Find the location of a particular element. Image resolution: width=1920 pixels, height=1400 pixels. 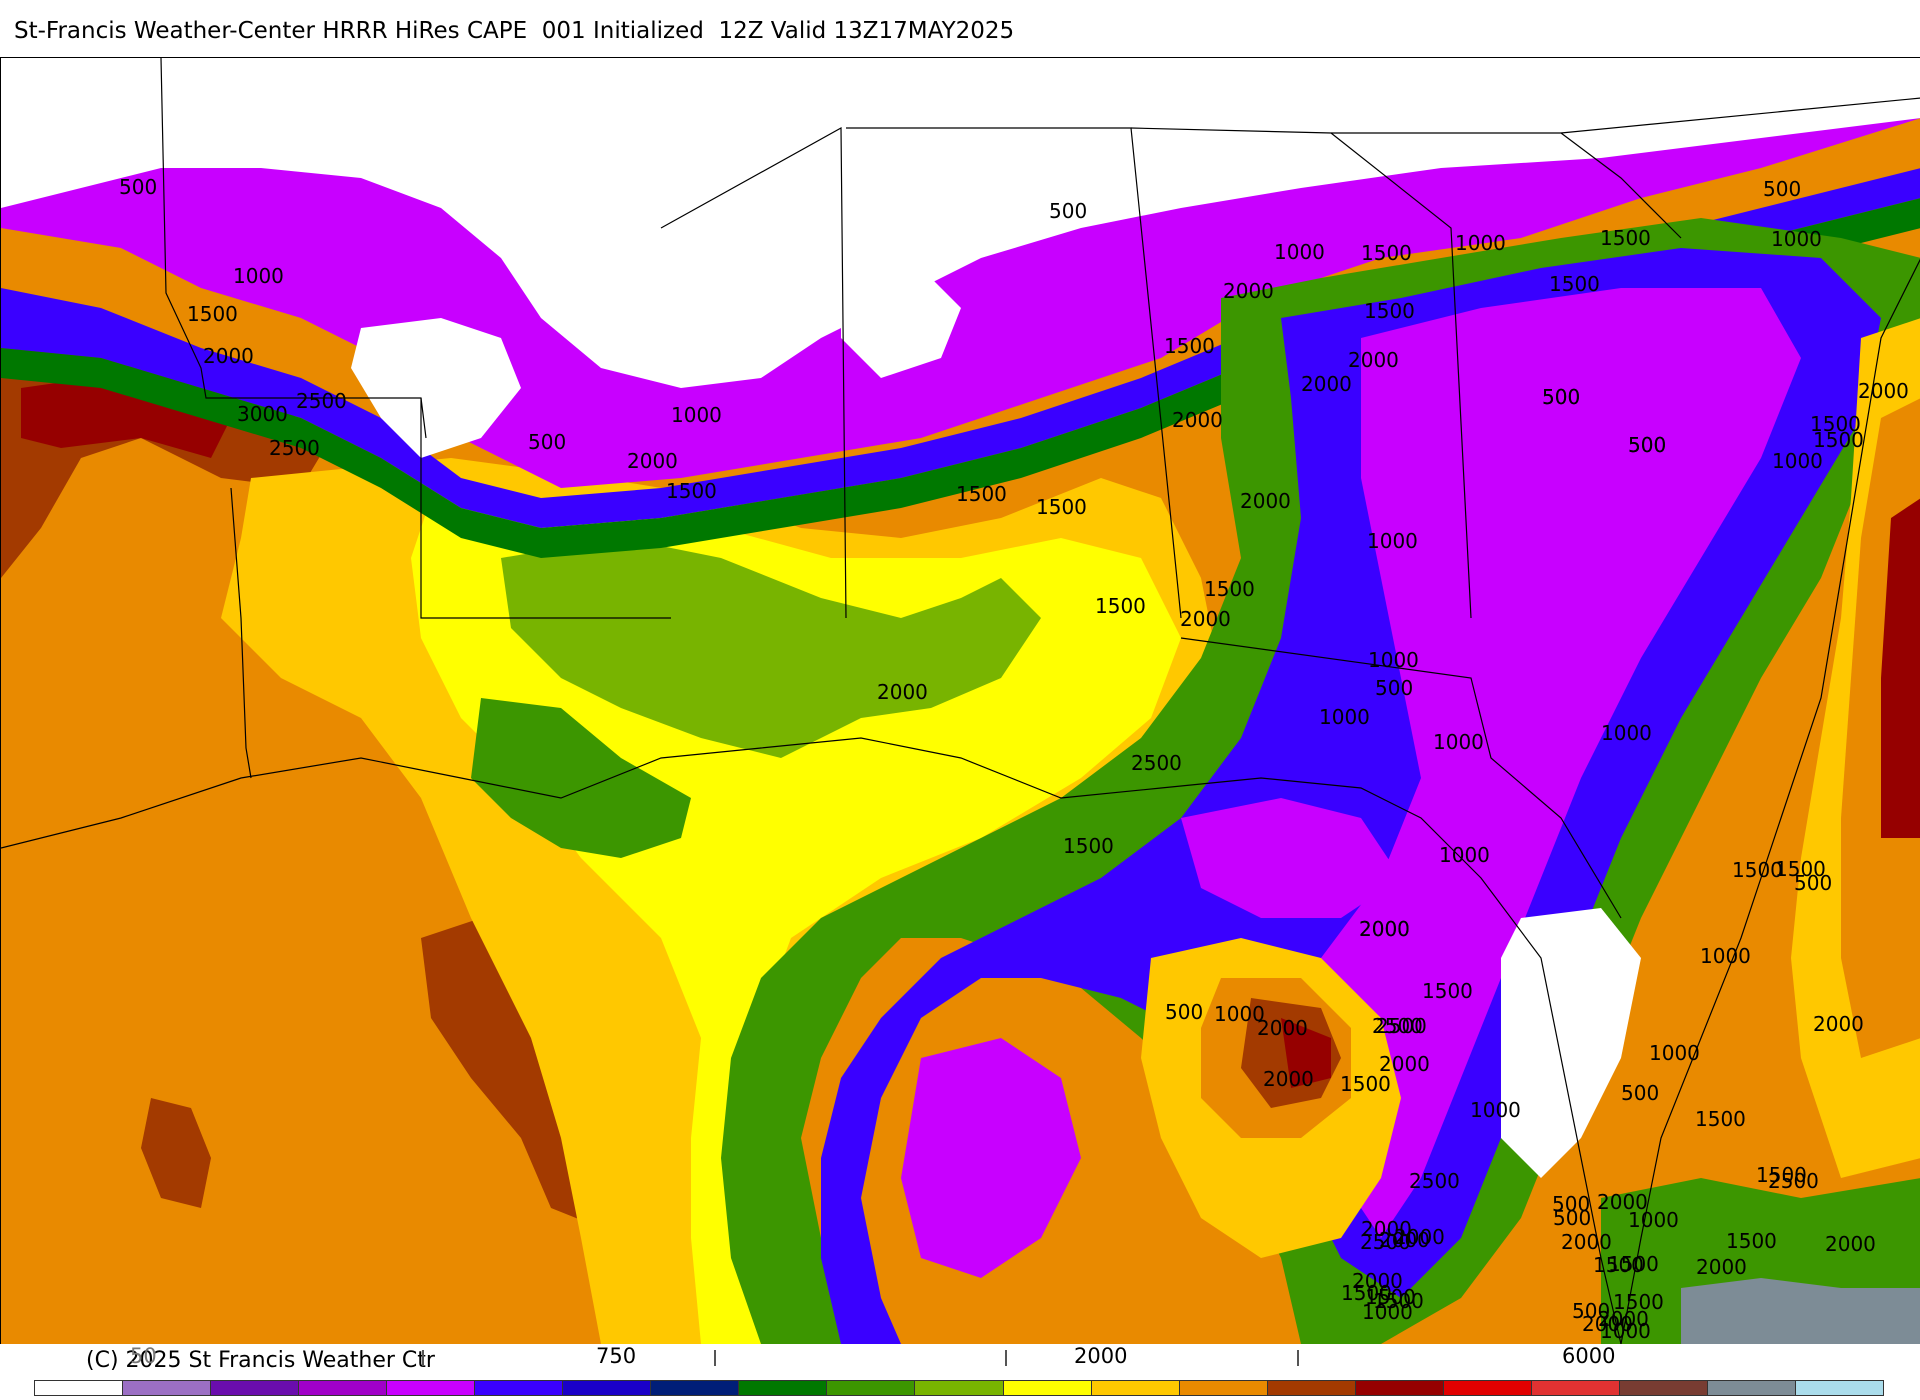

color-scale-legend is located at coordinates (959, 1388).